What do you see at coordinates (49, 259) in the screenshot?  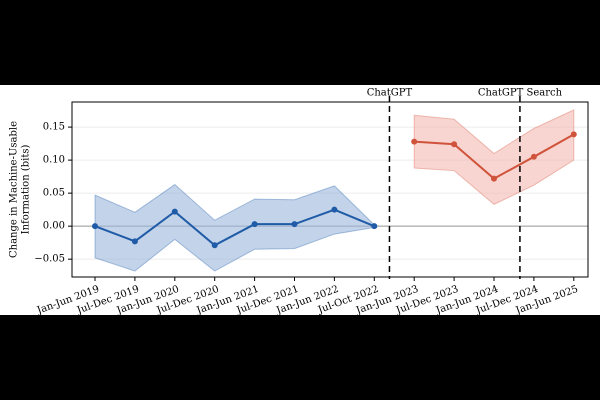 I see `y-tick-label: −0.05` at bounding box center [49, 259].